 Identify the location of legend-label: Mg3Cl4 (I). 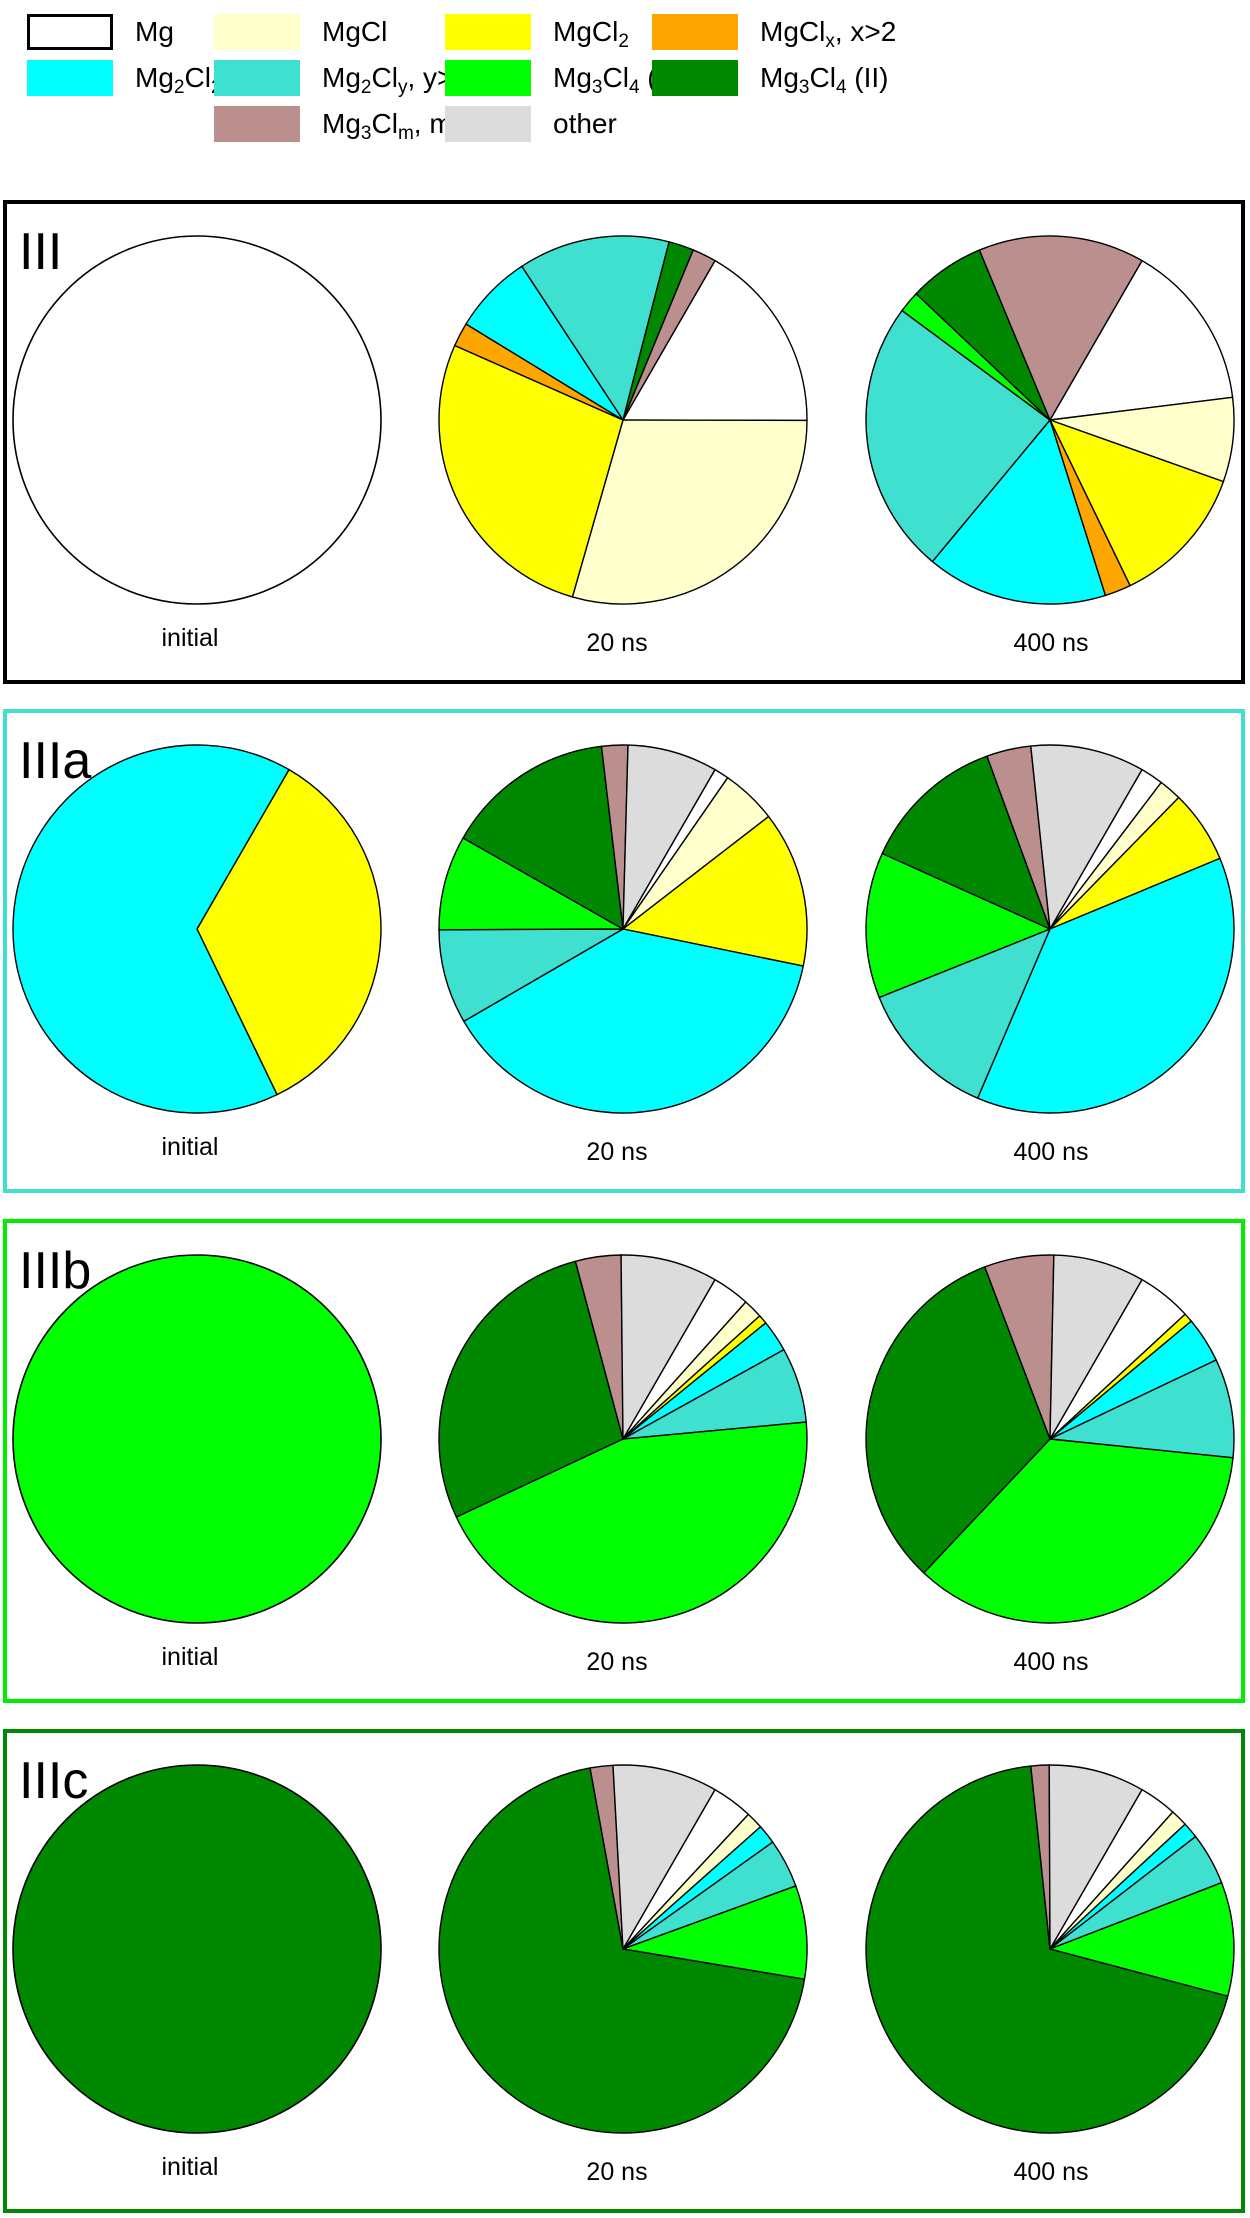
(613, 79).